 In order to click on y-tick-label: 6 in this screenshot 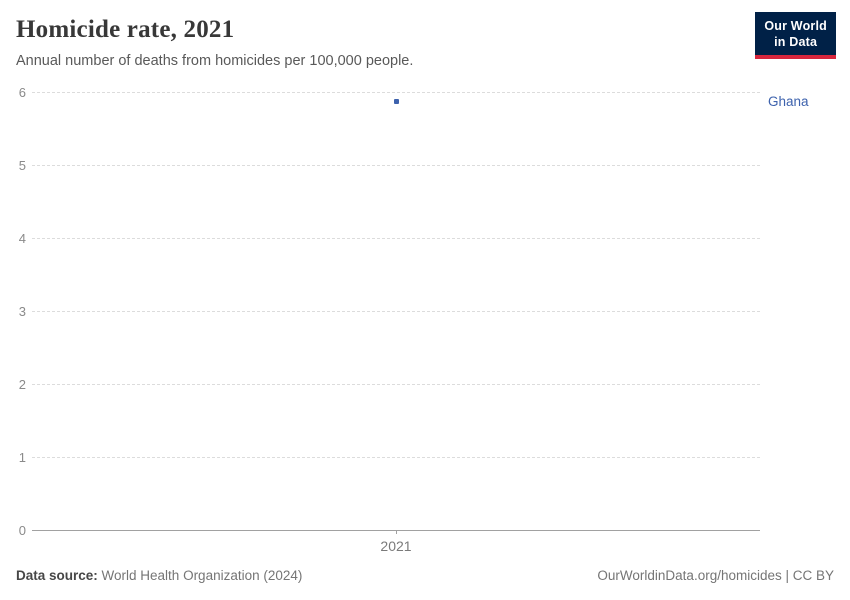, I will do `click(22, 92)`.